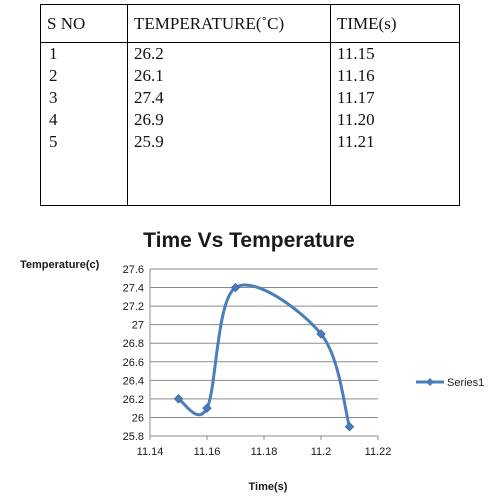 The height and width of the screenshot is (498, 500). I want to click on y-tick-label: 27, so click(138, 326).